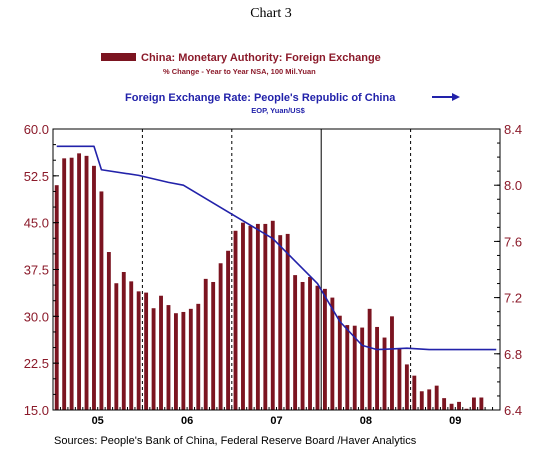 This screenshot has height=450, width=541. I want to click on right-tick-label: 8.4, so click(513, 129).